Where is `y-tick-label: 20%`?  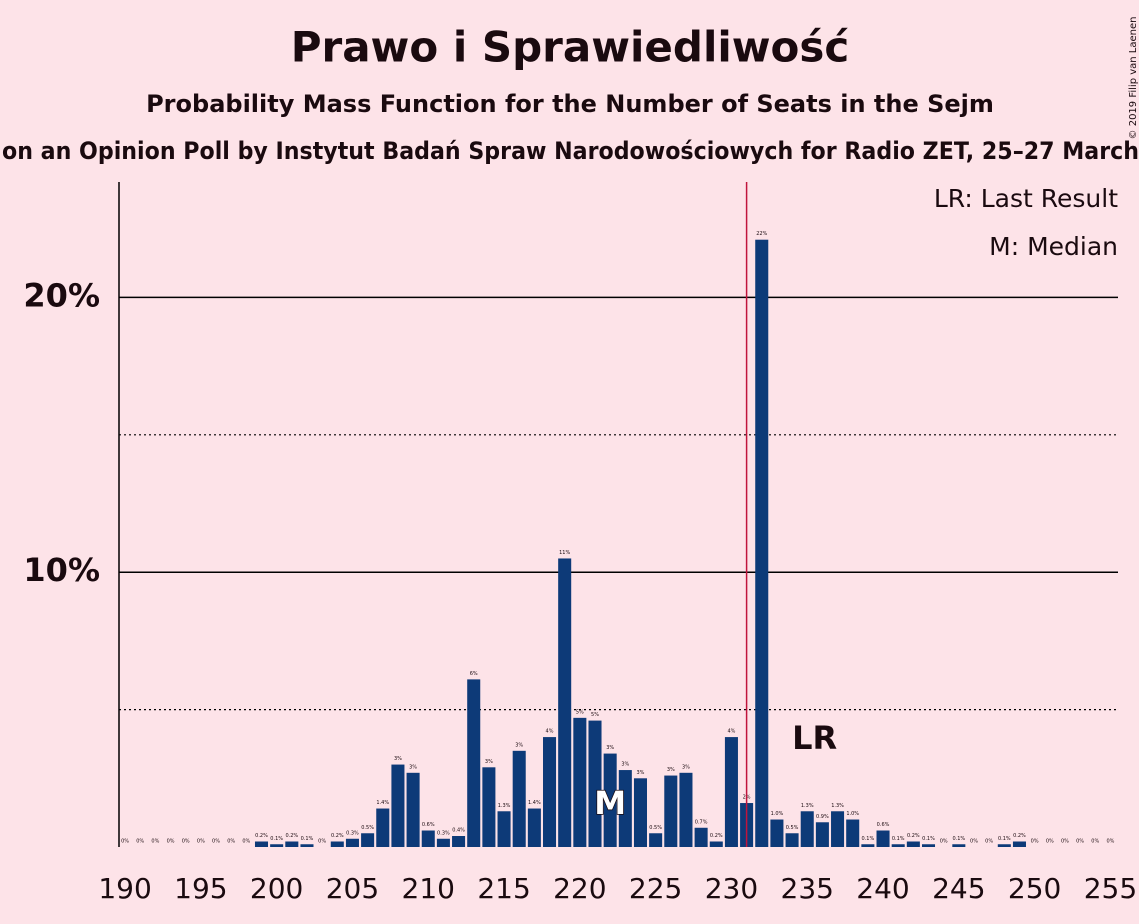
y-tick-label: 20% is located at coordinates (61, 295).